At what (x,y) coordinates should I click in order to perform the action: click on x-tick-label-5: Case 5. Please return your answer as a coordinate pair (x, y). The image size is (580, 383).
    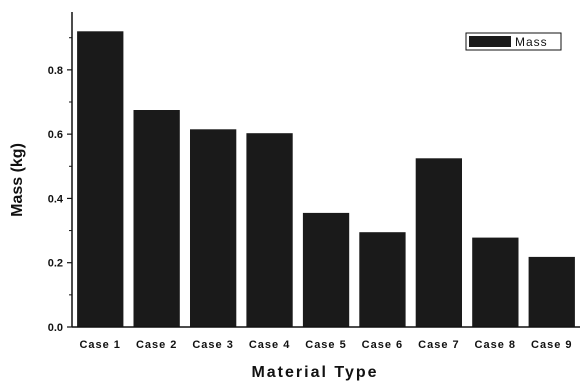
    Looking at the image, I should click on (325, 345).